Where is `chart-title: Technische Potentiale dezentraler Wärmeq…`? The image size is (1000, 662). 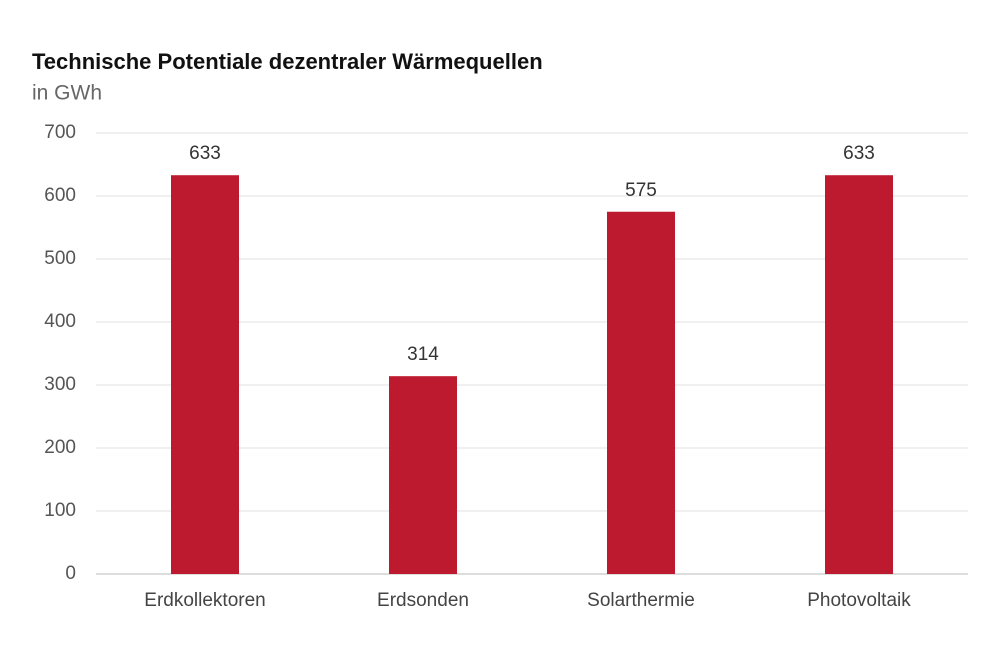
chart-title: Technische Potentiale dezentraler Wärmeq… is located at coordinates (287, 61).